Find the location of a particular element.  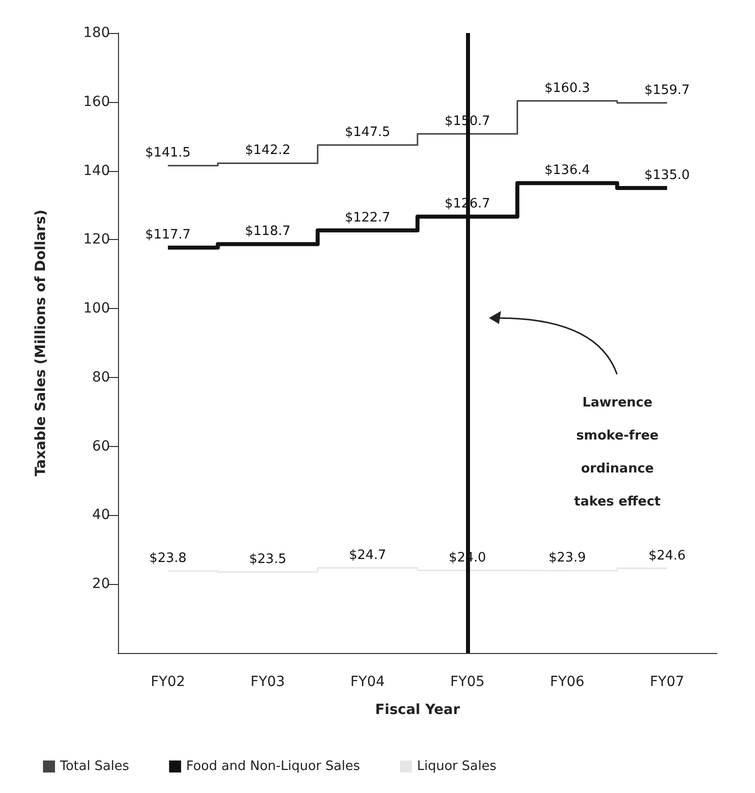

y-tick-label: 160 is located at coordinates (96, 102).